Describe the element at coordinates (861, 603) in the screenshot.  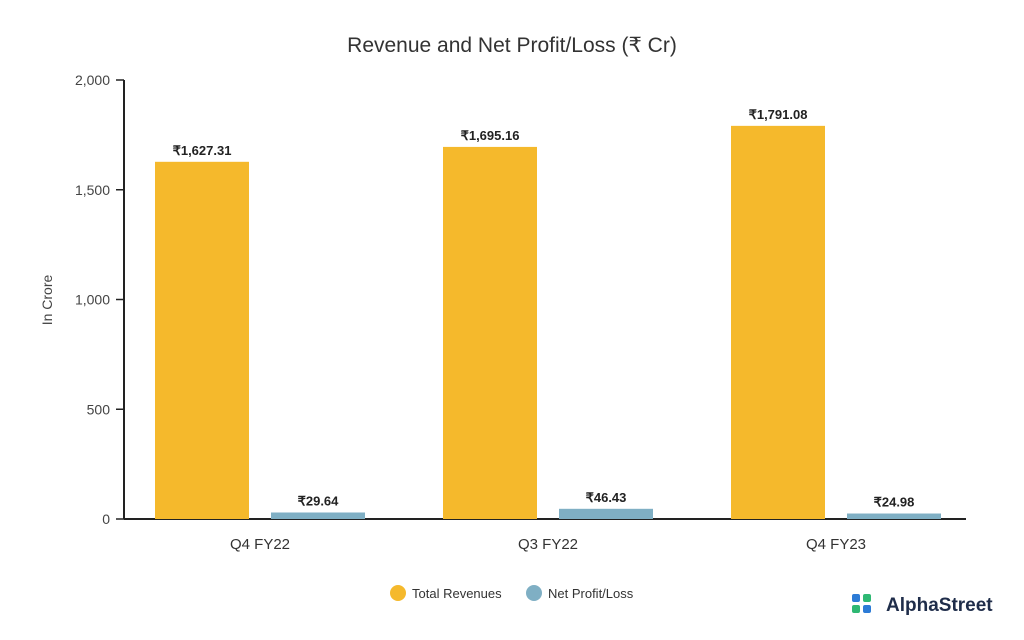
I see `alphastreet-logo-icon` at that location.